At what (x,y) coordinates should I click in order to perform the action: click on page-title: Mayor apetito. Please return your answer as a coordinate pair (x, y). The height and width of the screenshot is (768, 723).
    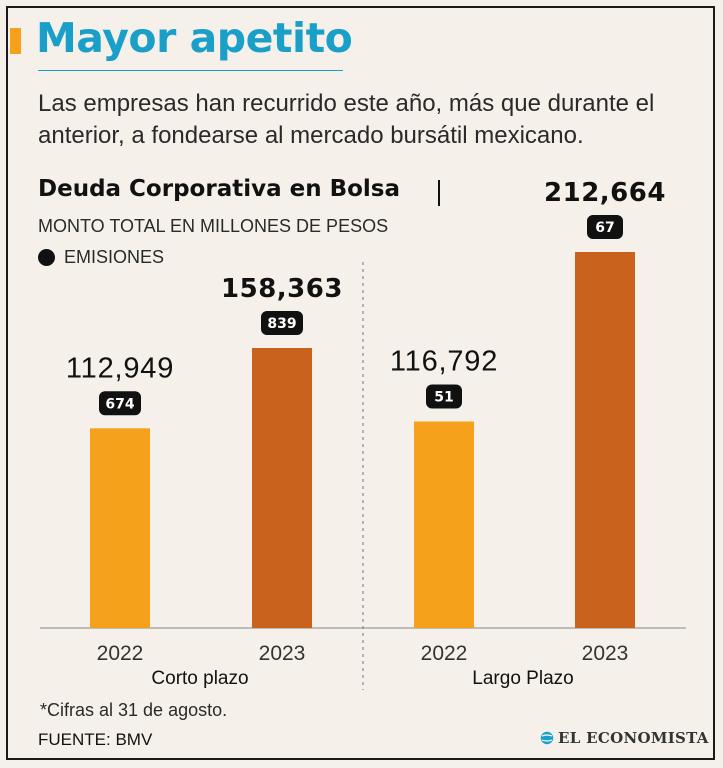
    Looking at the image, I should click on (194, 38).